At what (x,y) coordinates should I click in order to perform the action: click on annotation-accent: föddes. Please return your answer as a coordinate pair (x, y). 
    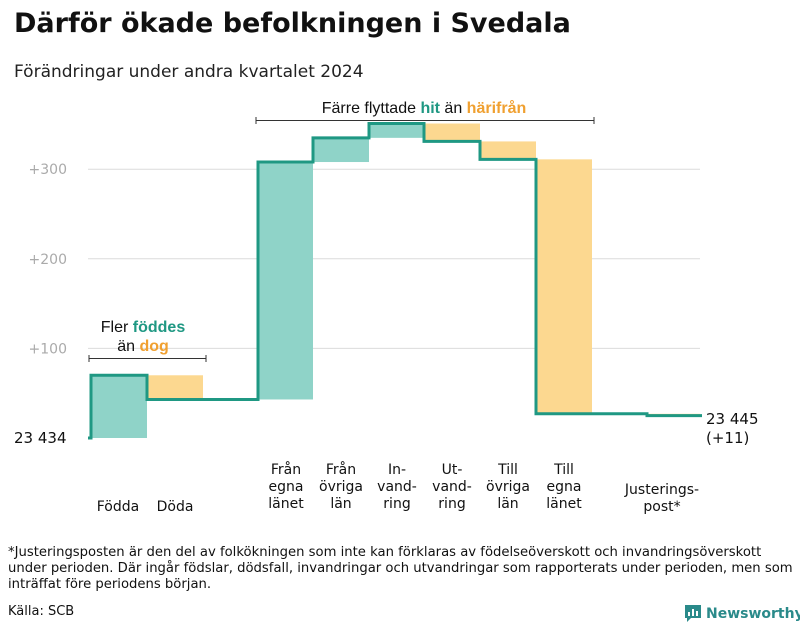
    Looking at the image, I should click on (159, 327).